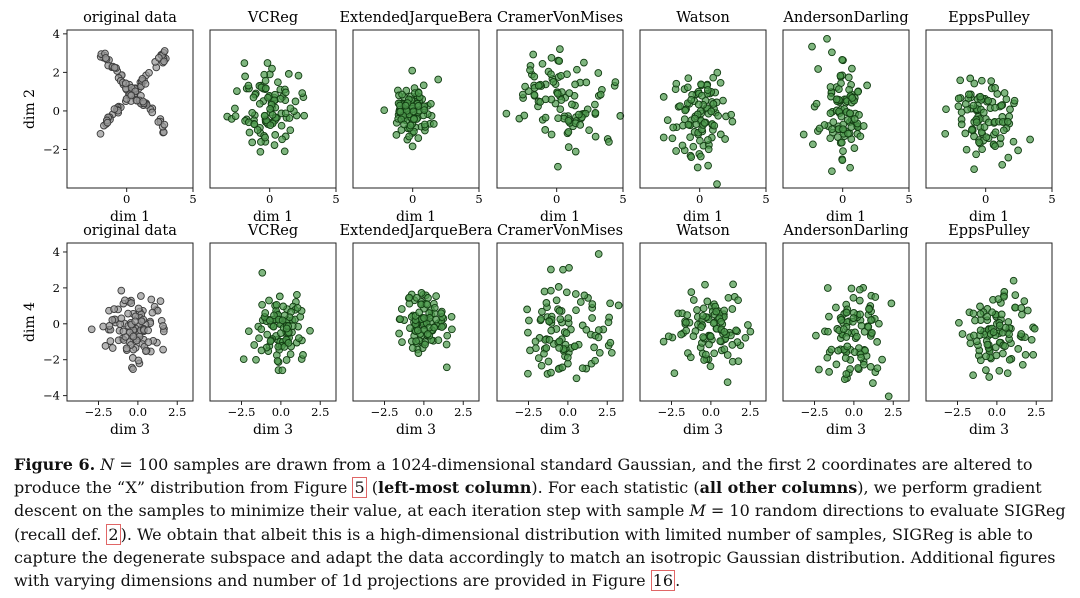  I want to click on panel-title: CramerVonMises, so click(560, 18).